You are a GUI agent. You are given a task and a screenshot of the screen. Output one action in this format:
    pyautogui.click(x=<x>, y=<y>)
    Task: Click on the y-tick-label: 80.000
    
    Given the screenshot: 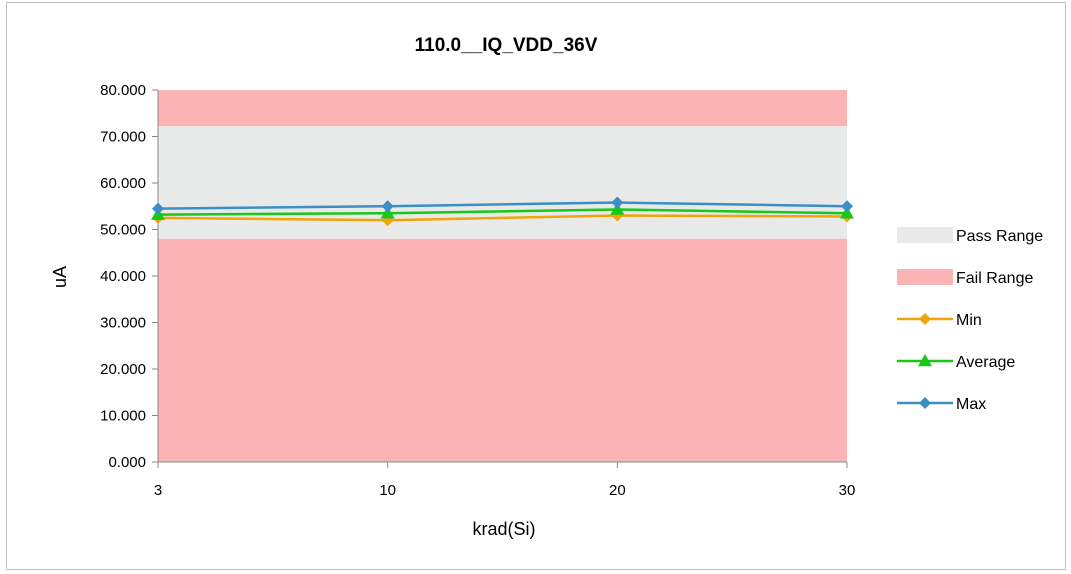 What is the action you would take?
    pyautogui.click(x=123, y=90)
    